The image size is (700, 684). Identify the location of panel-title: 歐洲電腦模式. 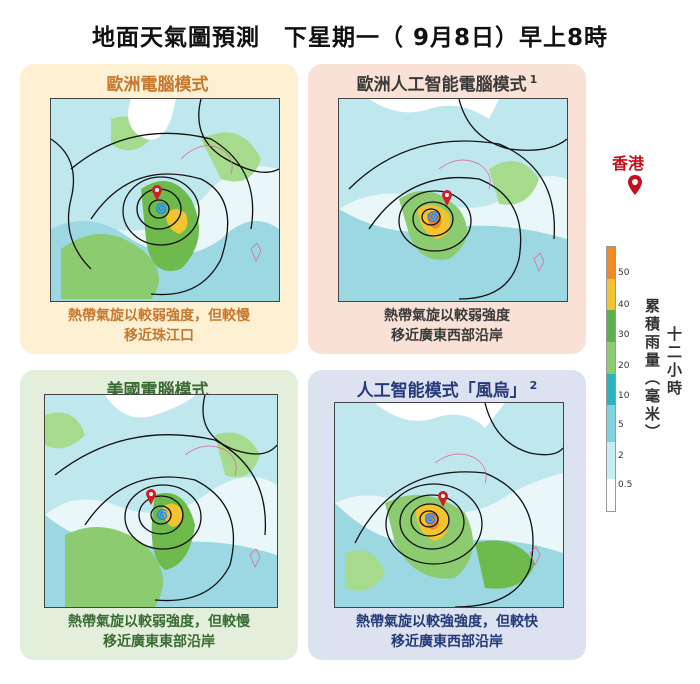
(157, 85).